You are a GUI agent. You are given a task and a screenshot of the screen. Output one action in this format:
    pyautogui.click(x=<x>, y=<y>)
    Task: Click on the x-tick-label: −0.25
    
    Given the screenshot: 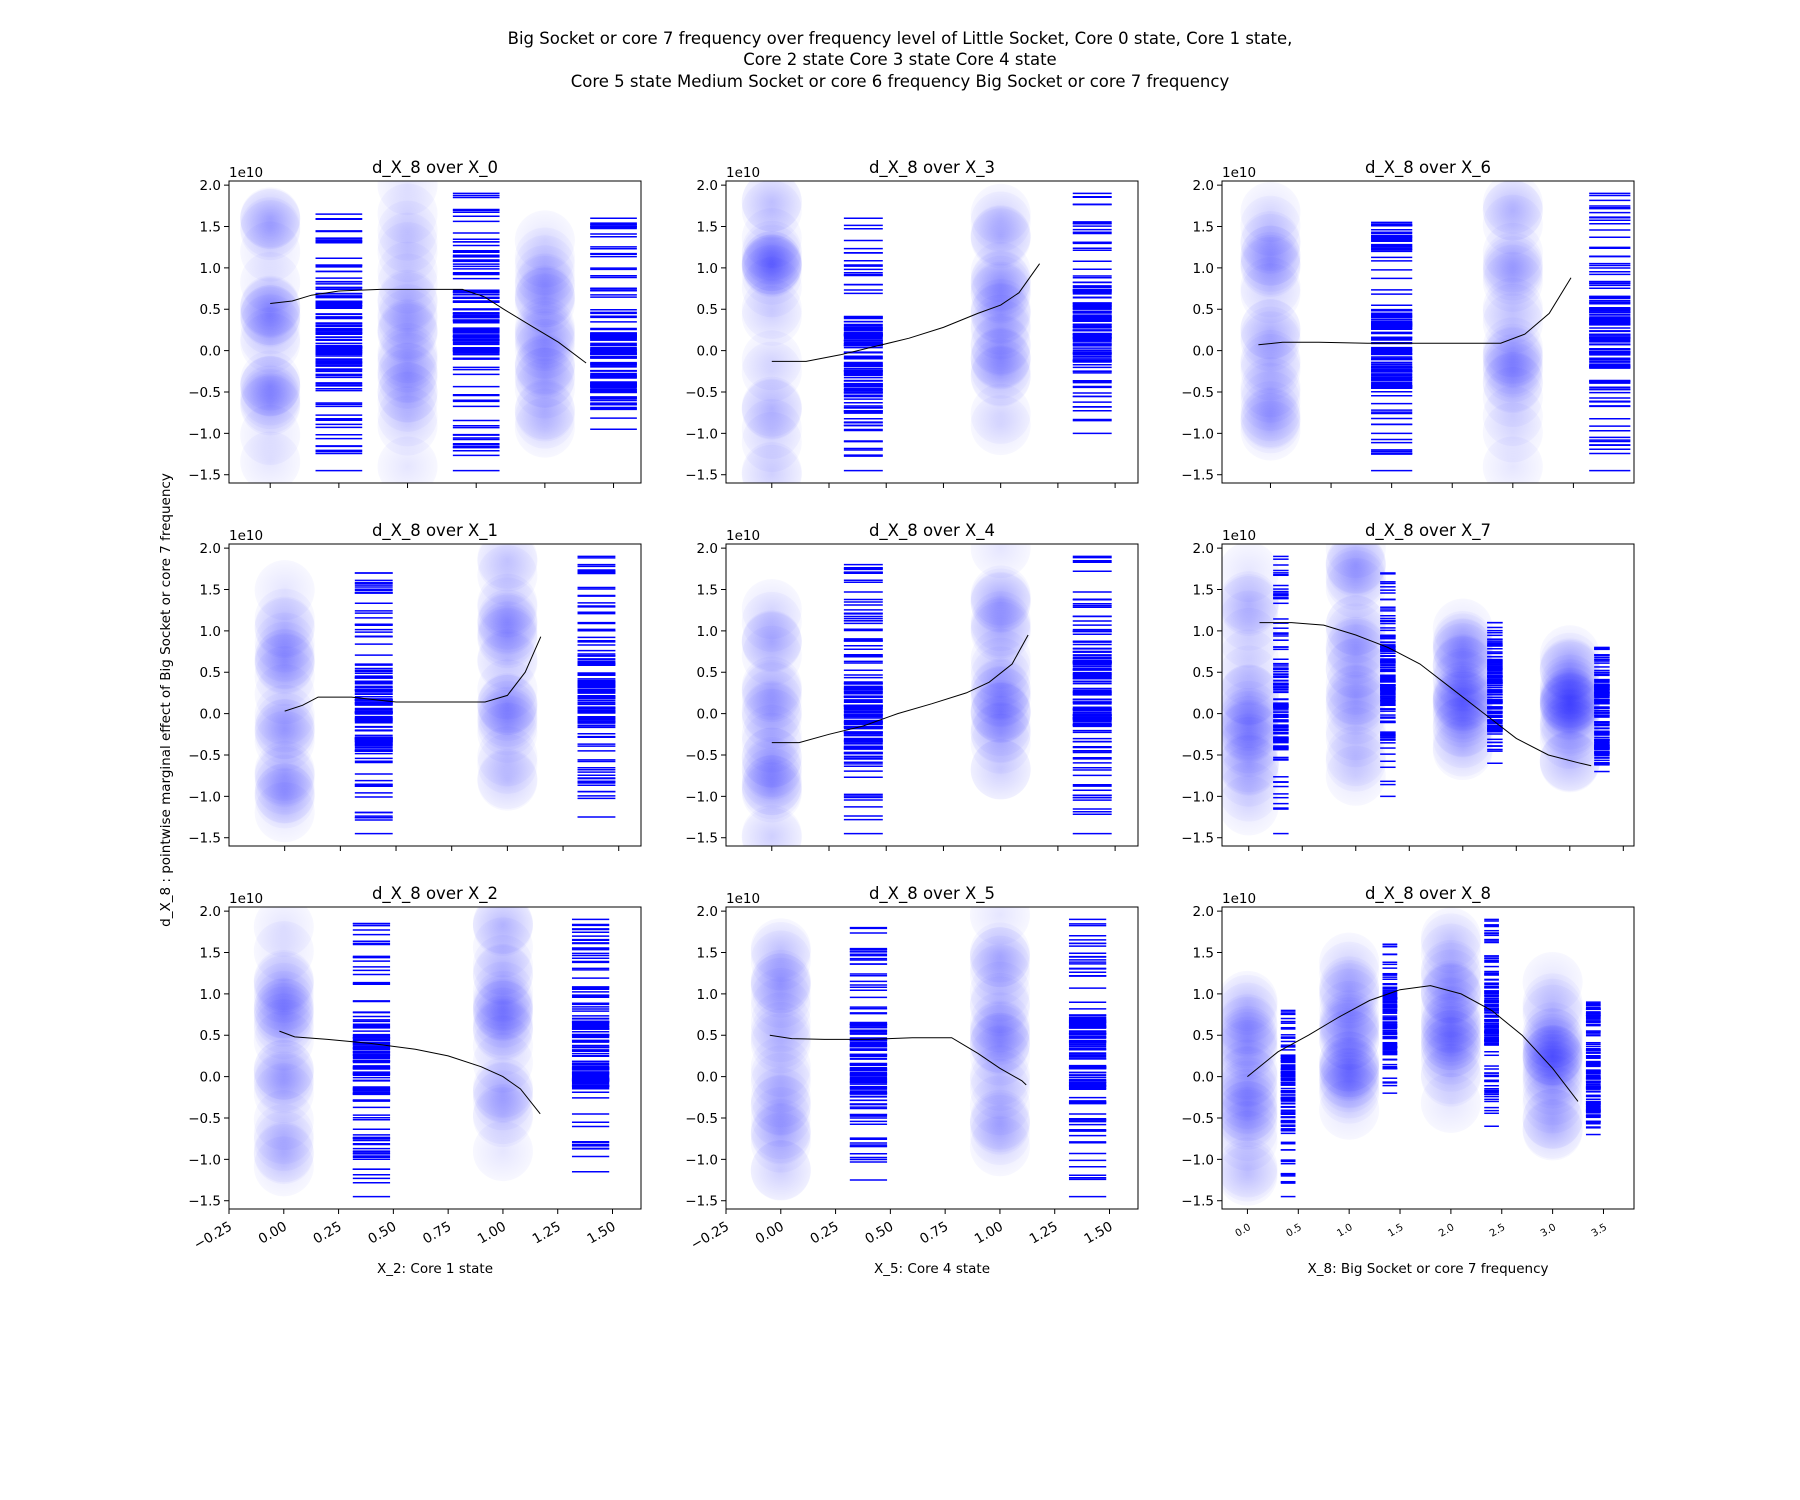 What is the action you would take?
    pyautogui.click(x=710, y=1236)
    